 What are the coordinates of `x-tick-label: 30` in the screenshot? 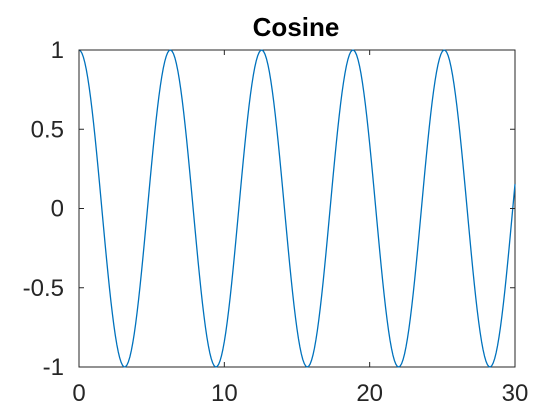 It's located at (515, 393).